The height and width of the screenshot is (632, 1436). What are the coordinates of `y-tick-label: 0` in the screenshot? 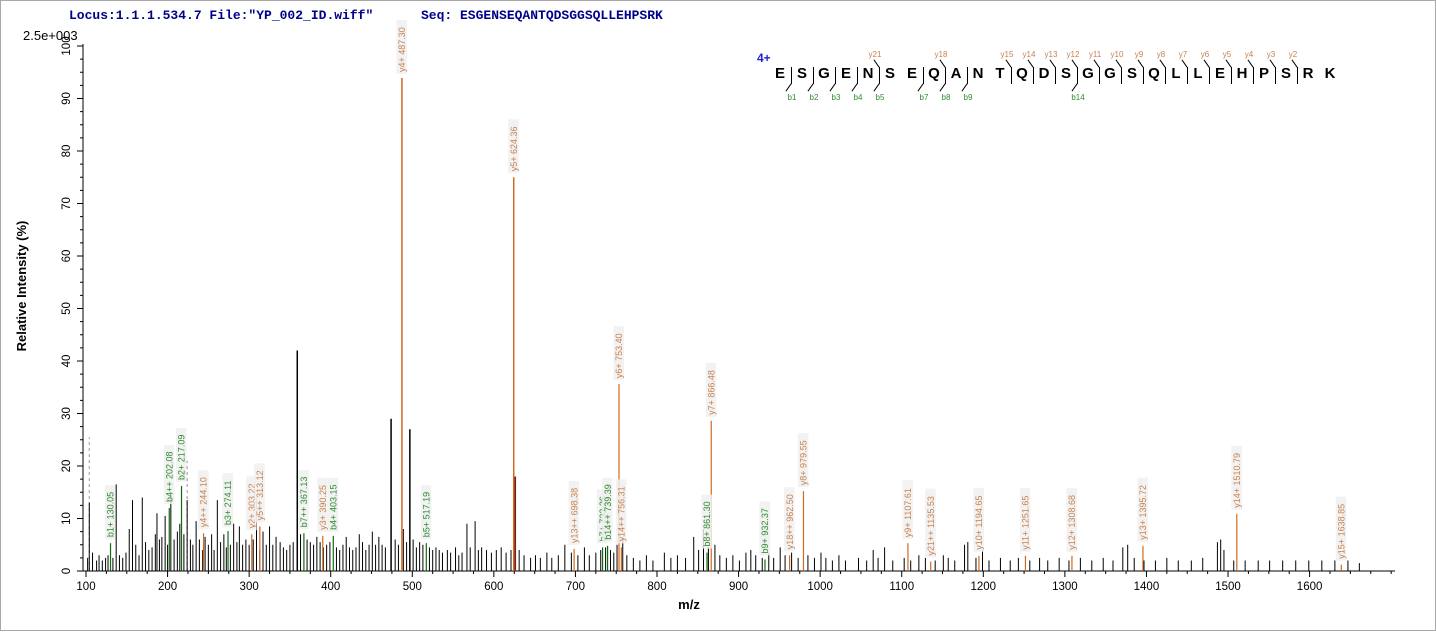 It's located at (67, 571).